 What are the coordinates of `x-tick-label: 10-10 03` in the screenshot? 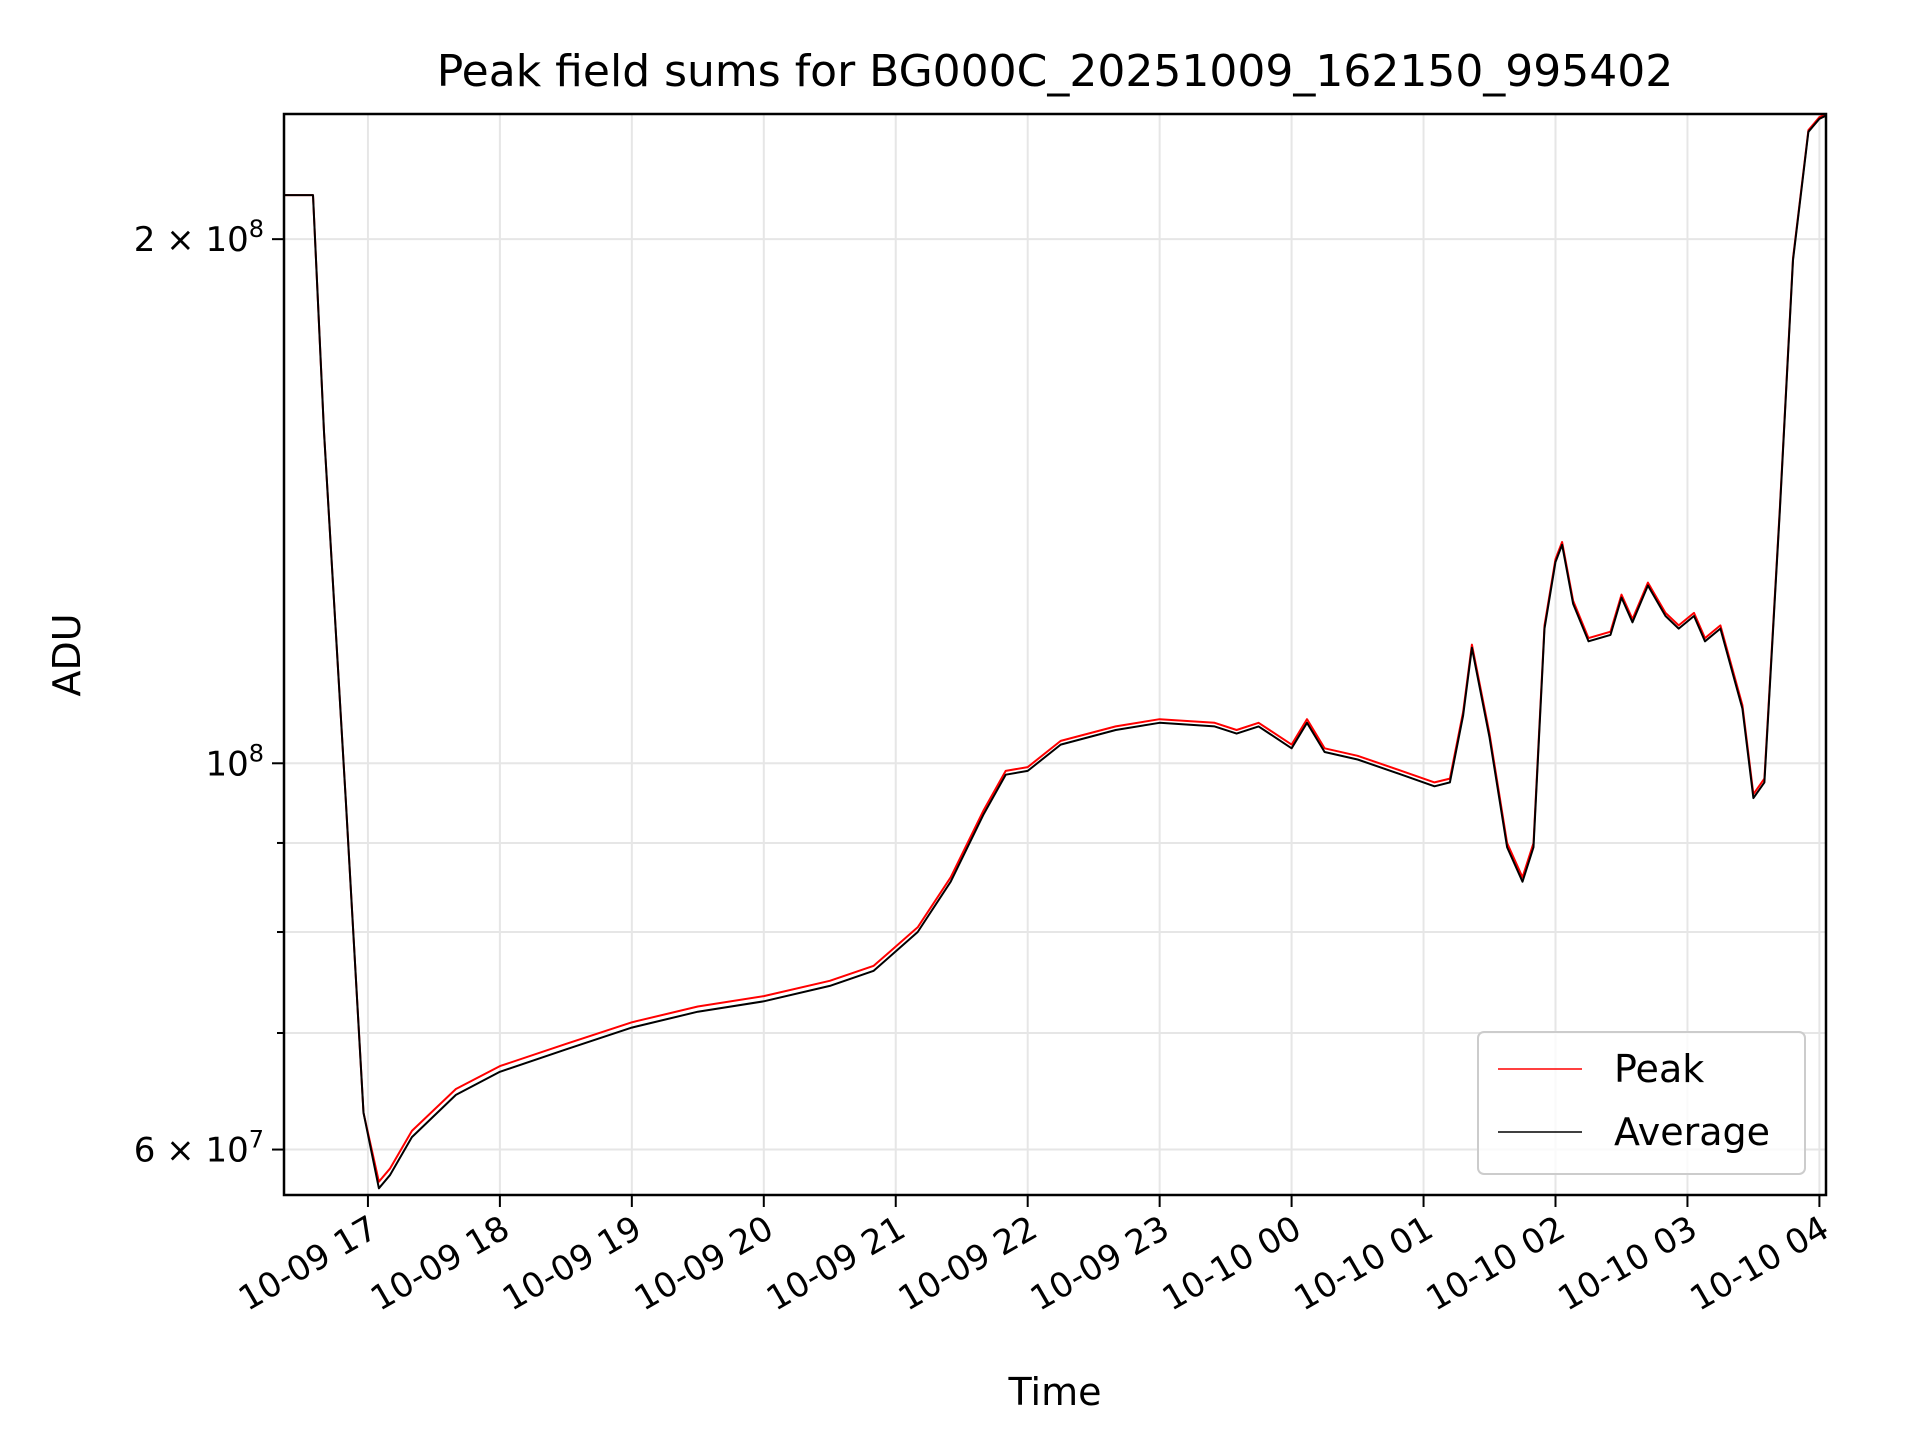 It's located at (1628, 1263).